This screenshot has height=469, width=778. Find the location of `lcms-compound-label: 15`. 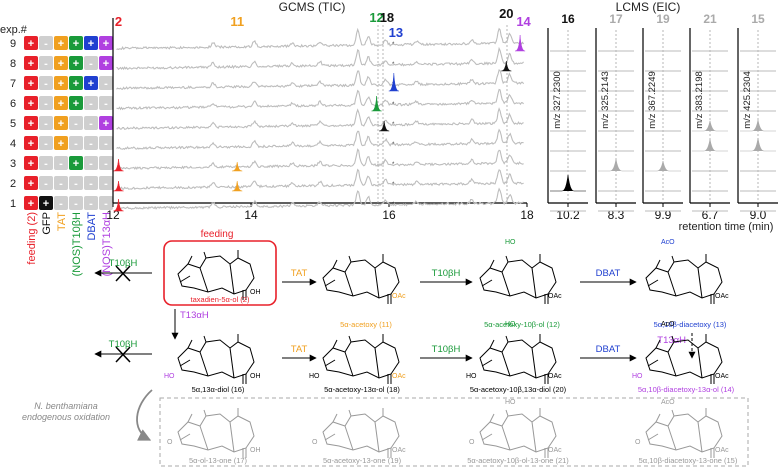

lcms-compound-label: 15 is located at coordinates (758, 19).